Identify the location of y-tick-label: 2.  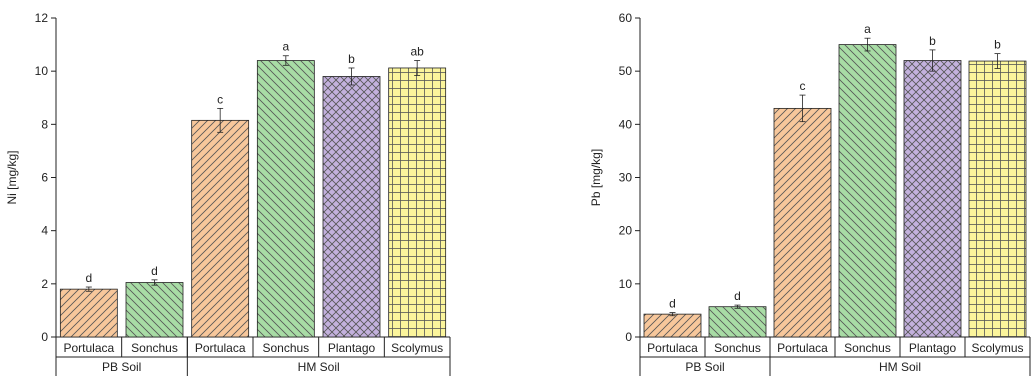
(44, 284).